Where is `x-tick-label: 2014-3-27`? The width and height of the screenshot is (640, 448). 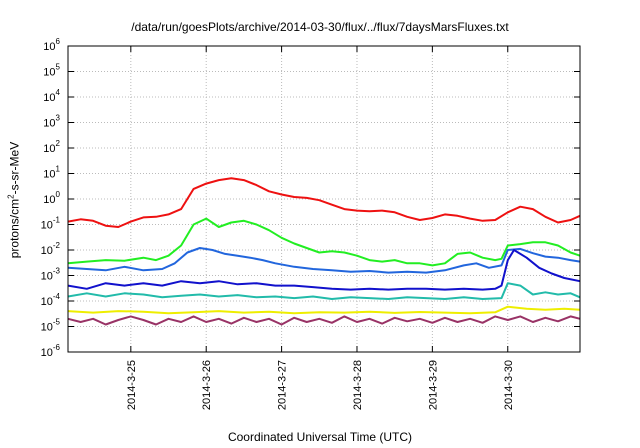
x-tick-label: 2014-3-27 is located at coordinates (283, 385).